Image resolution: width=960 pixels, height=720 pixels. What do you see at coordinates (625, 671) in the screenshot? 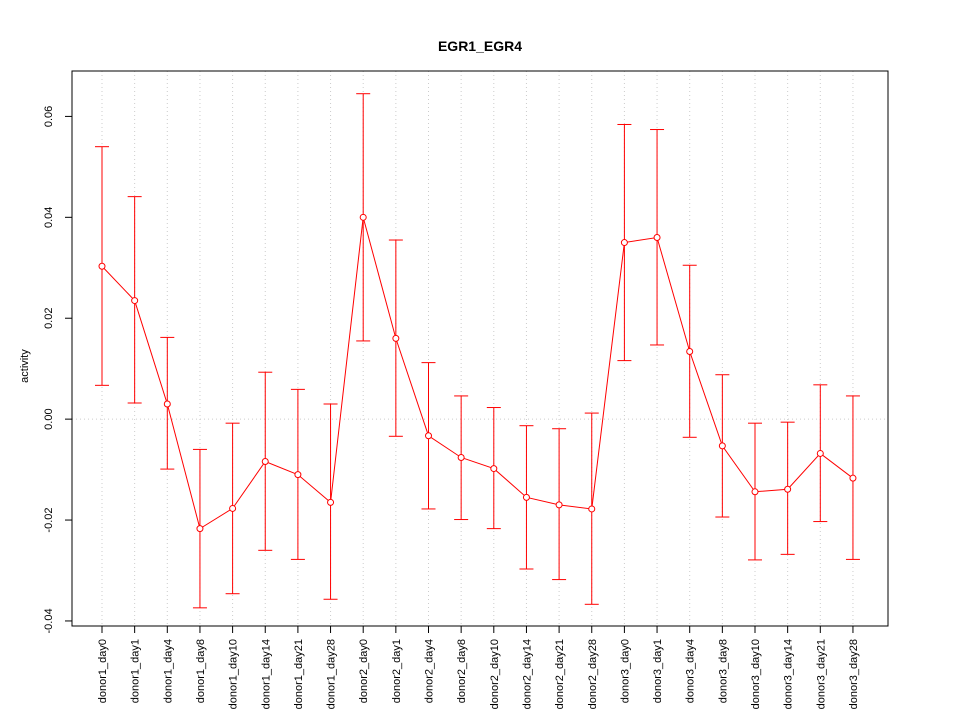
I see `x-tick-label: donor3_day0` at bounding box center [625, 671].